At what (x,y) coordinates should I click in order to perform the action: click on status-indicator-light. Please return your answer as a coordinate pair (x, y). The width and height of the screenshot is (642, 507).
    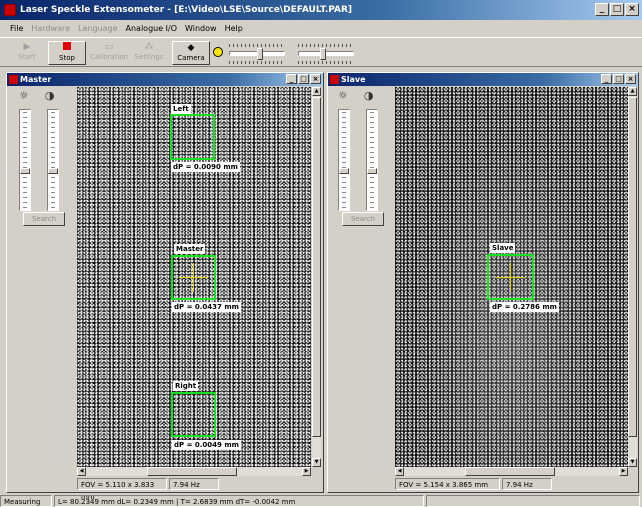
    Looking at the image, I should click on (218, 52).